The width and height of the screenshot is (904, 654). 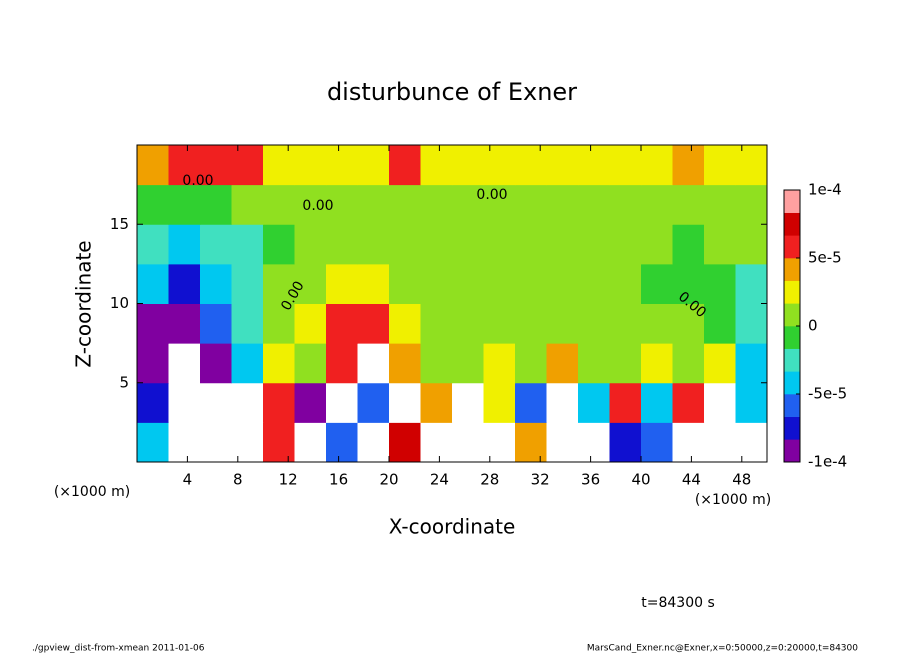 What do you see at coordinates (238, 480) in the screenshot?
I see `x-tick-label: 8` at bounding box center [238, 480].